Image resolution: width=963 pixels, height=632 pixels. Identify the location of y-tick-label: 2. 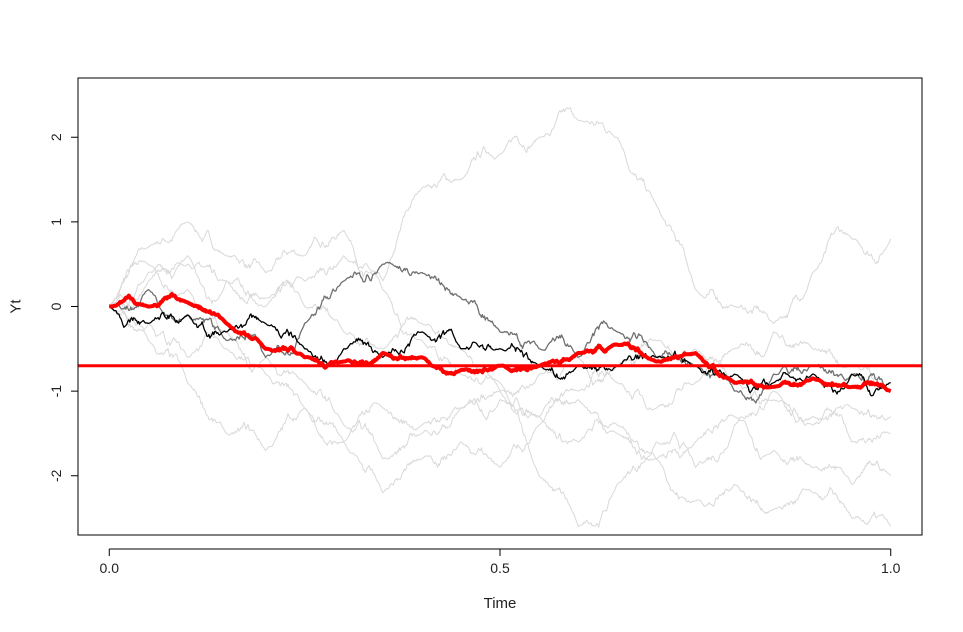
(56, 137).